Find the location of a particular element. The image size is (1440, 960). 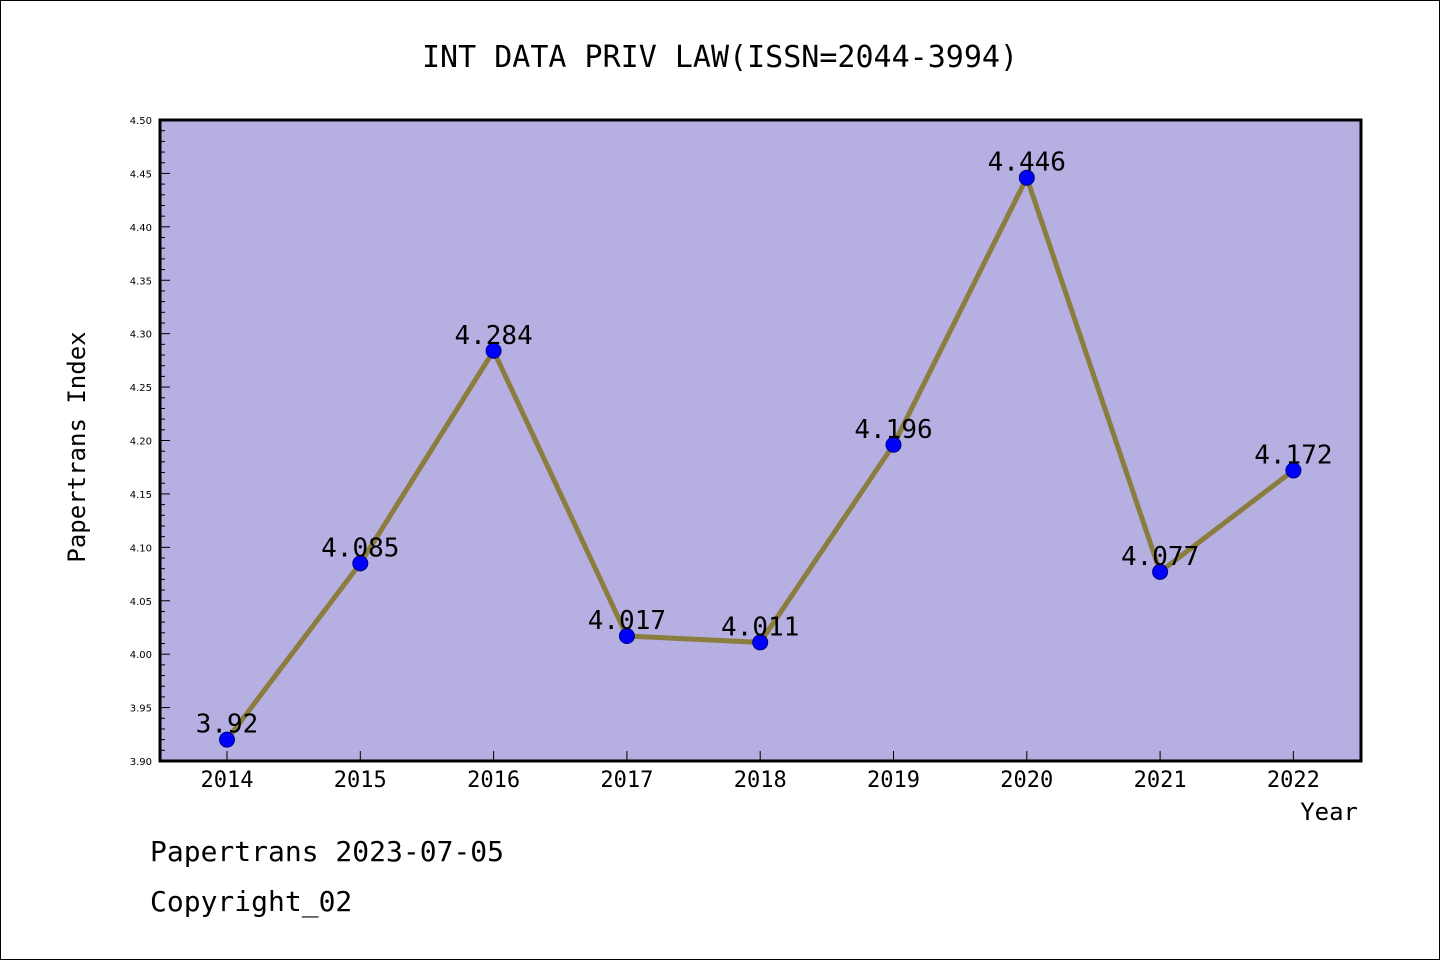

x-tick-label: 2016 is located at coordinates (493, 780).